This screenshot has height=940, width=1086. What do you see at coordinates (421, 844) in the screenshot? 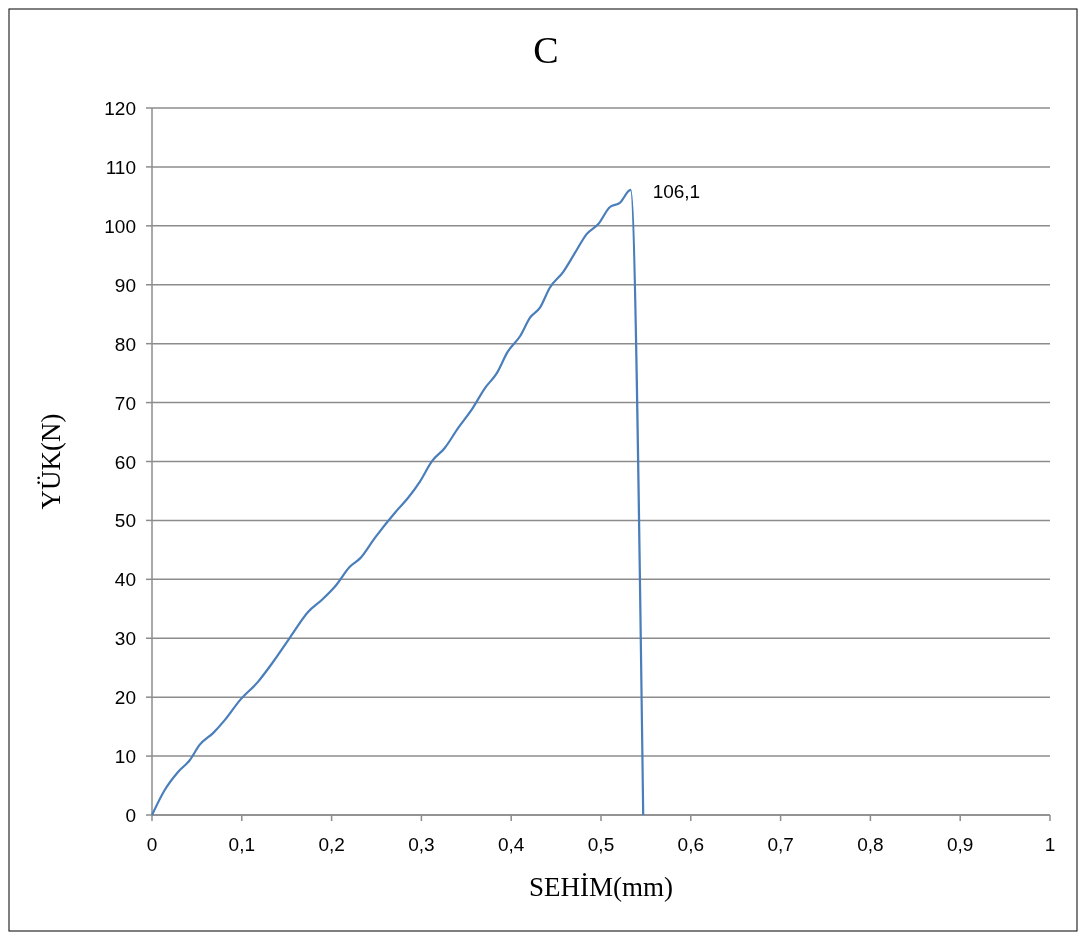
I see `x-tick-label: 0,3` at bounding box center [421, 844].